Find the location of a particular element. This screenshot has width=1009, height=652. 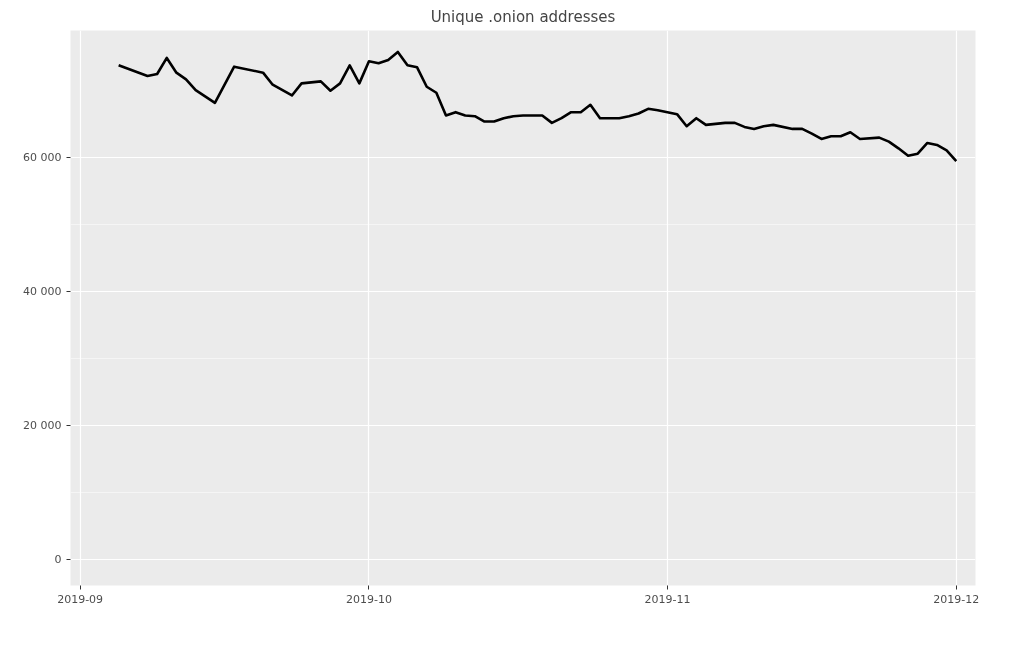

y-tick-label: 0 is located at coordinates (58, 559).